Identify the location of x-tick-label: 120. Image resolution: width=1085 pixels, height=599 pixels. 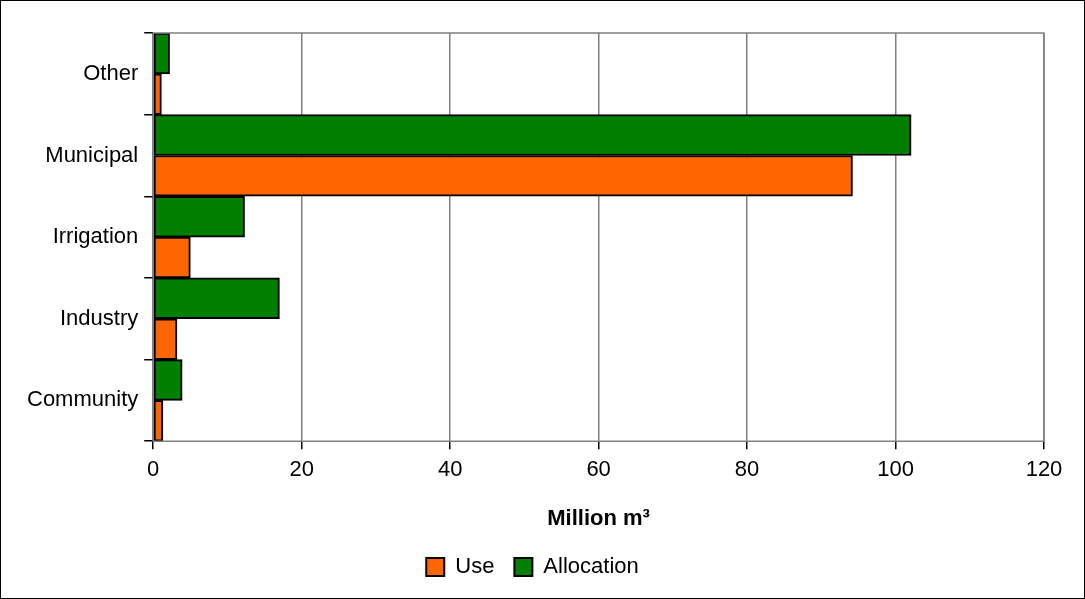
(1044, 469).